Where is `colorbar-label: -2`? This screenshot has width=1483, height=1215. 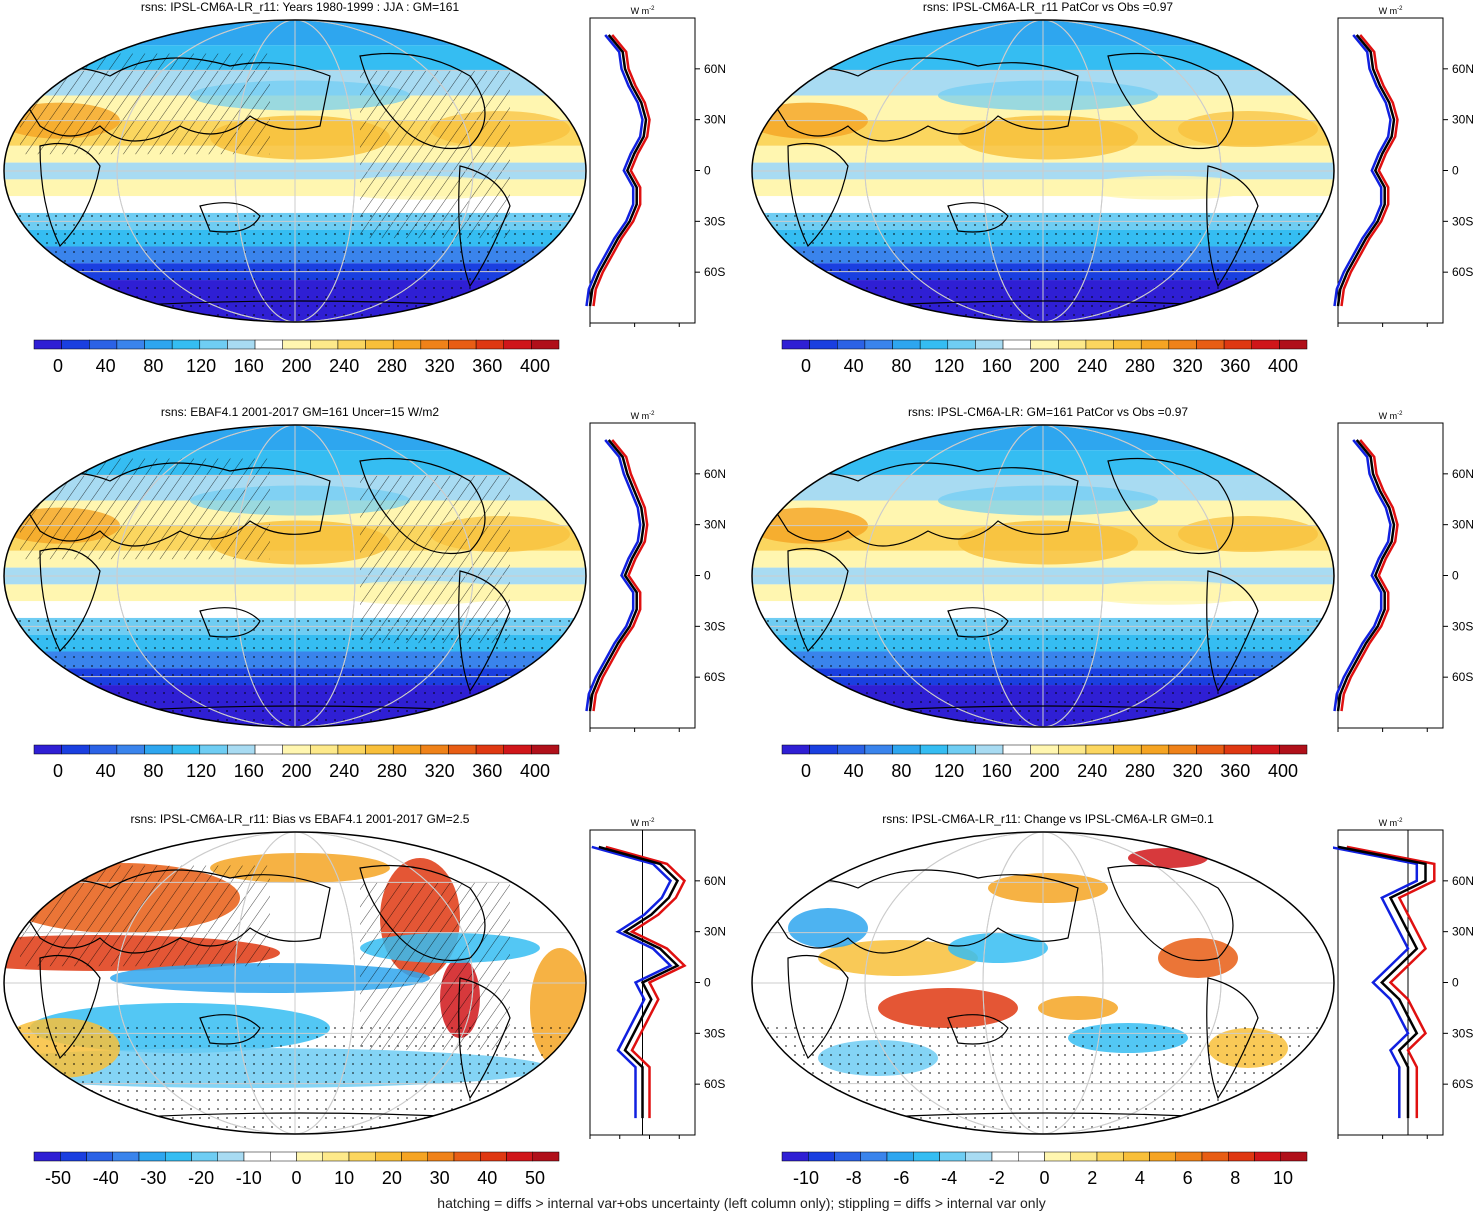
colorbar-label: -2 is located at coordinates (997, 1178).